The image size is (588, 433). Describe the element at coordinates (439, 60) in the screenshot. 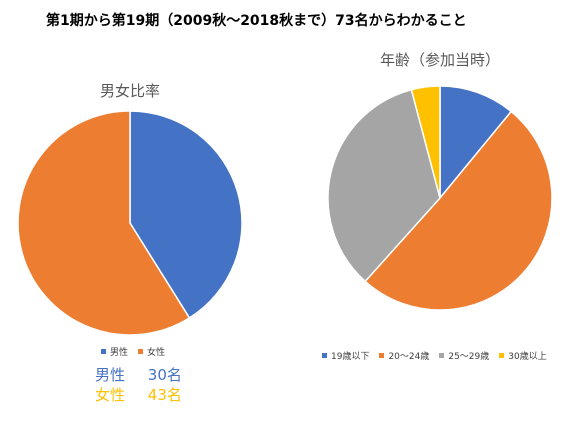

I see `age-chart-title: 年齢（参加当時）` at that location.